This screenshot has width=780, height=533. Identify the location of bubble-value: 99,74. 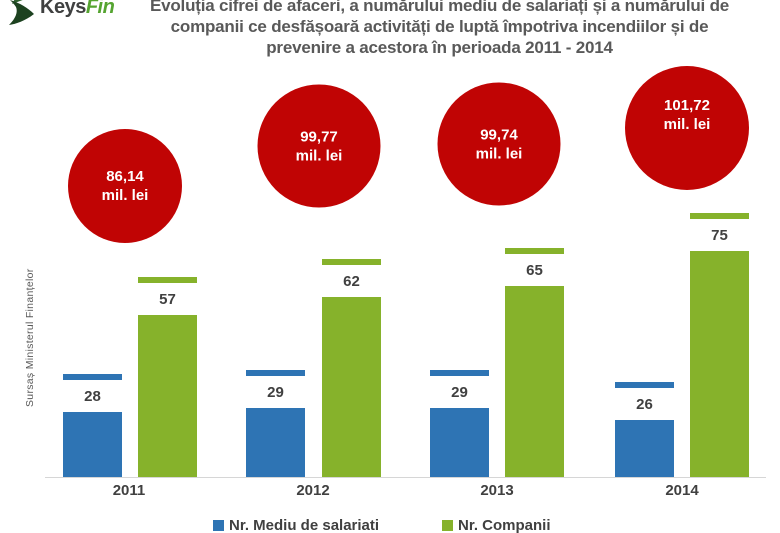
(499, 134).